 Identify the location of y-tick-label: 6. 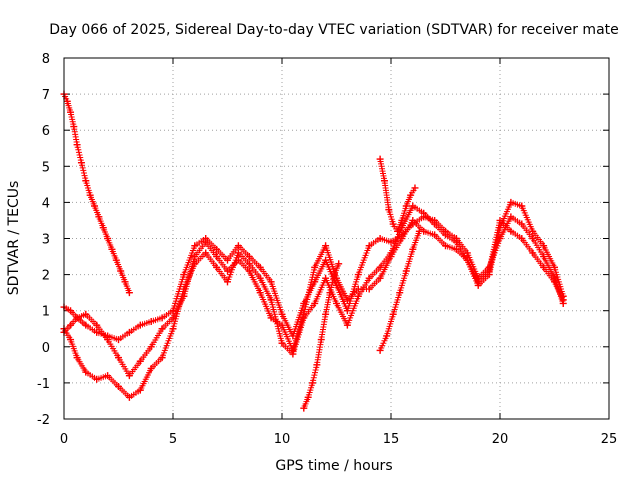
(46, 131).